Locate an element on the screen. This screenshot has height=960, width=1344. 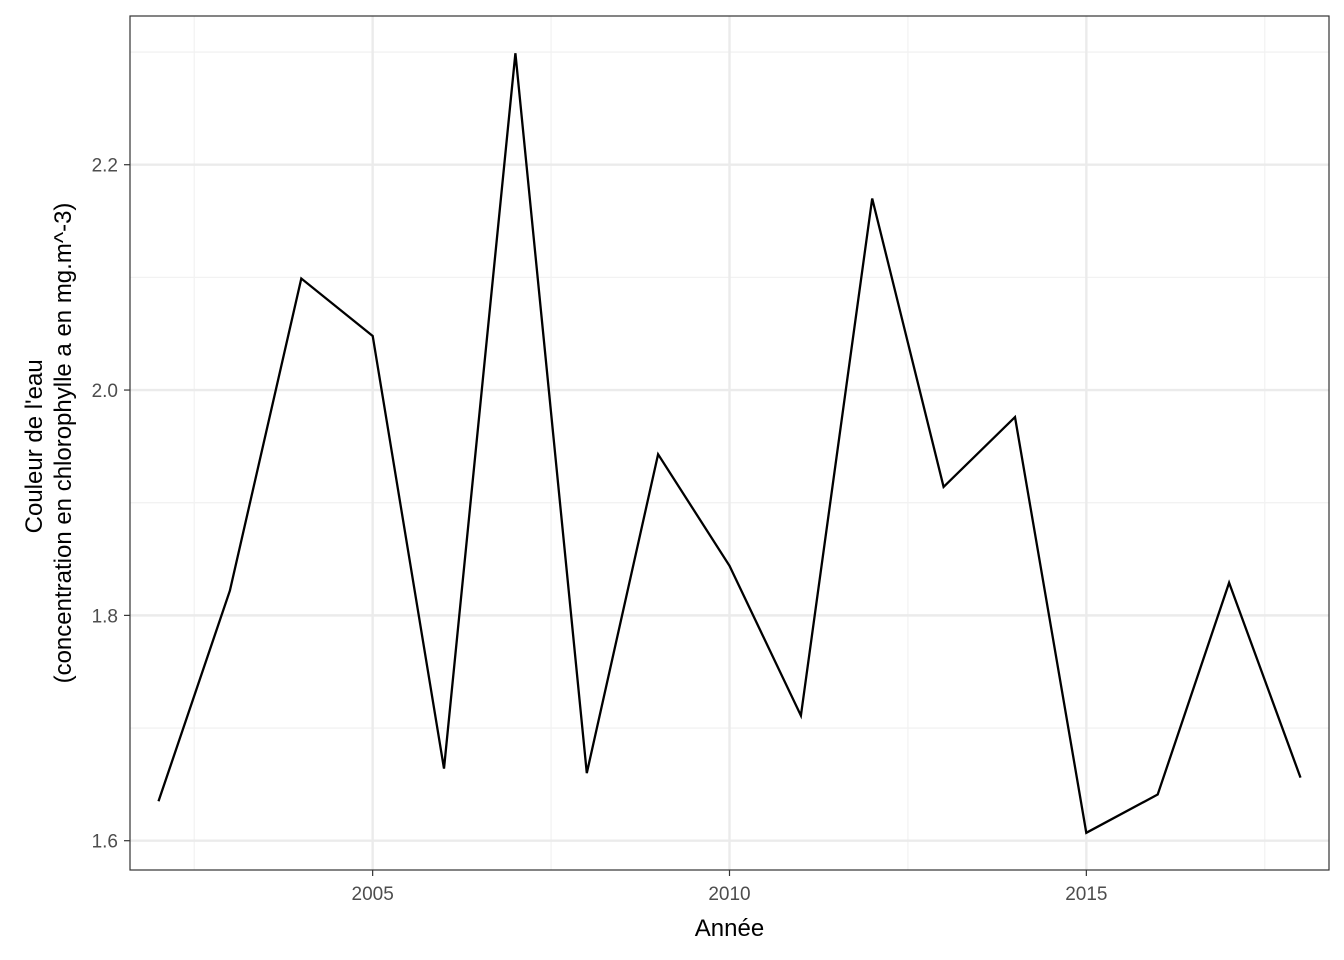
y-axis-title-line-1: Couleur de l'eau is located at coordinates (34, 446).